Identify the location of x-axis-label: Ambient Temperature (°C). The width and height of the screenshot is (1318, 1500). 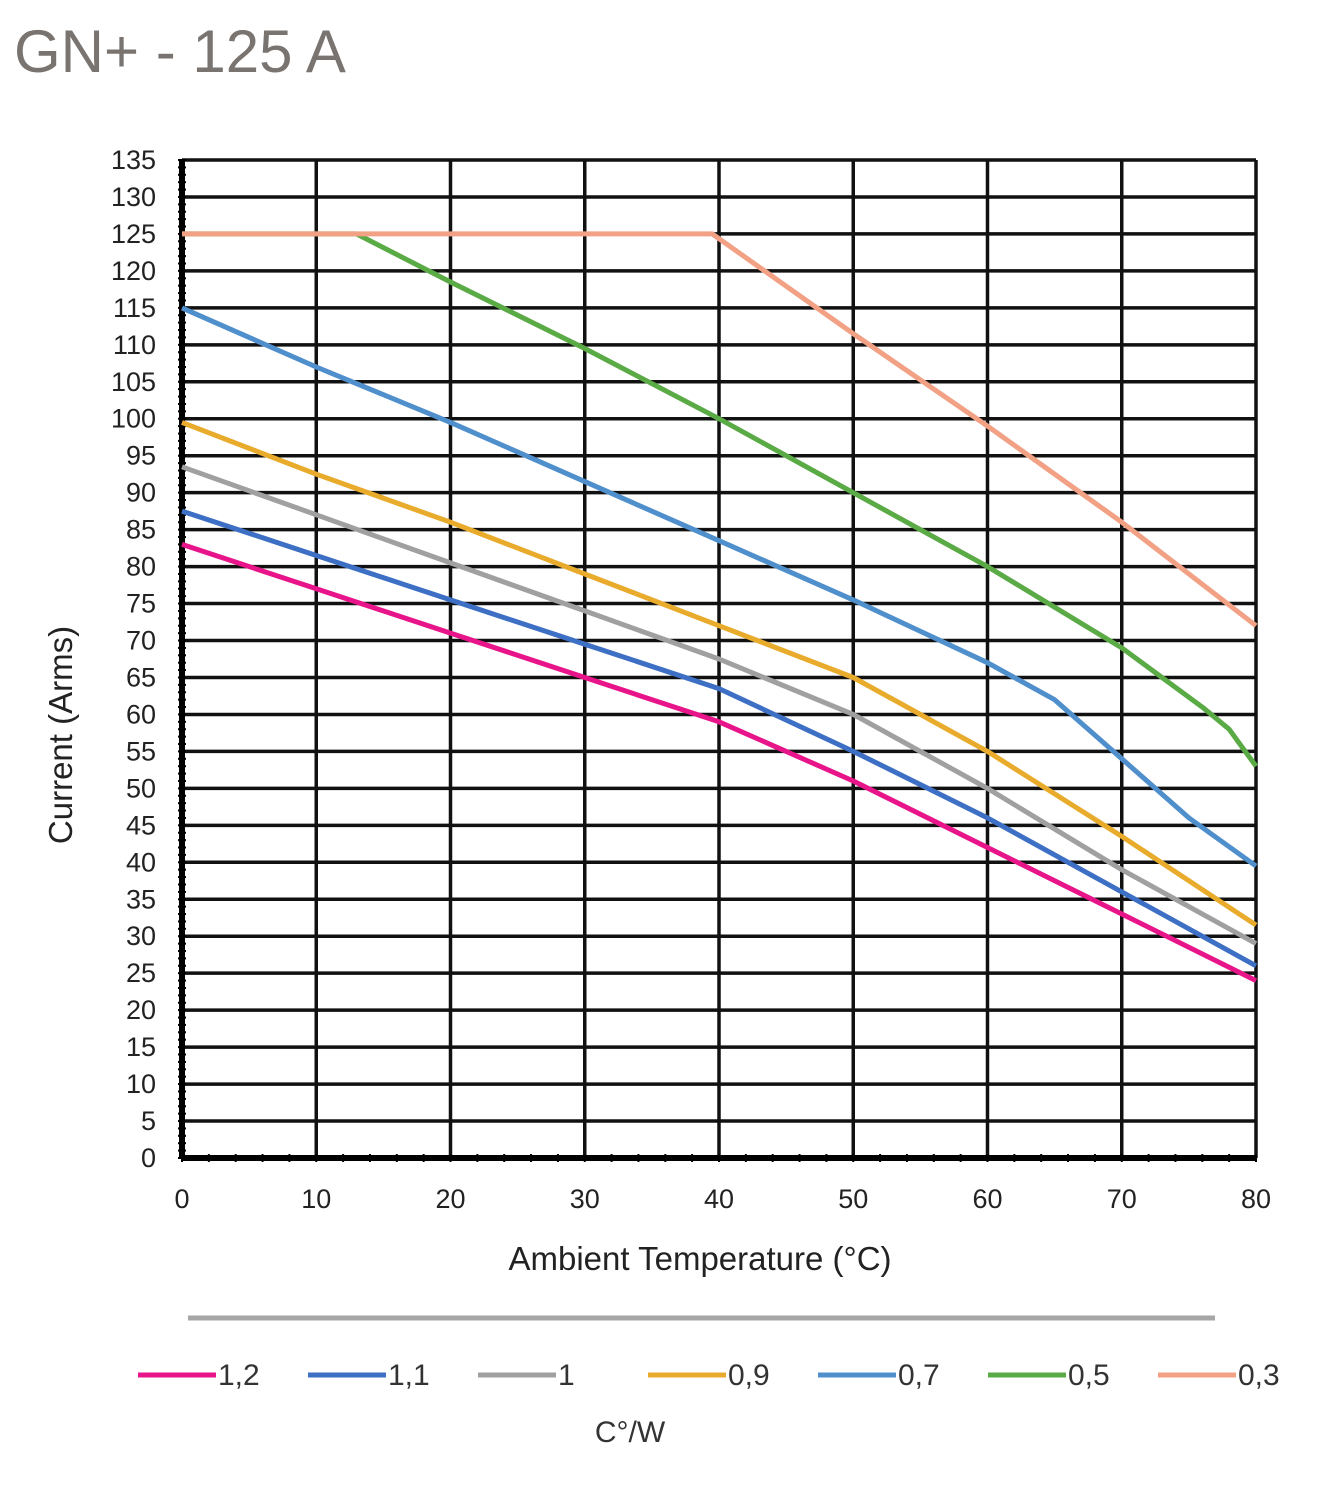
(699, 1258).